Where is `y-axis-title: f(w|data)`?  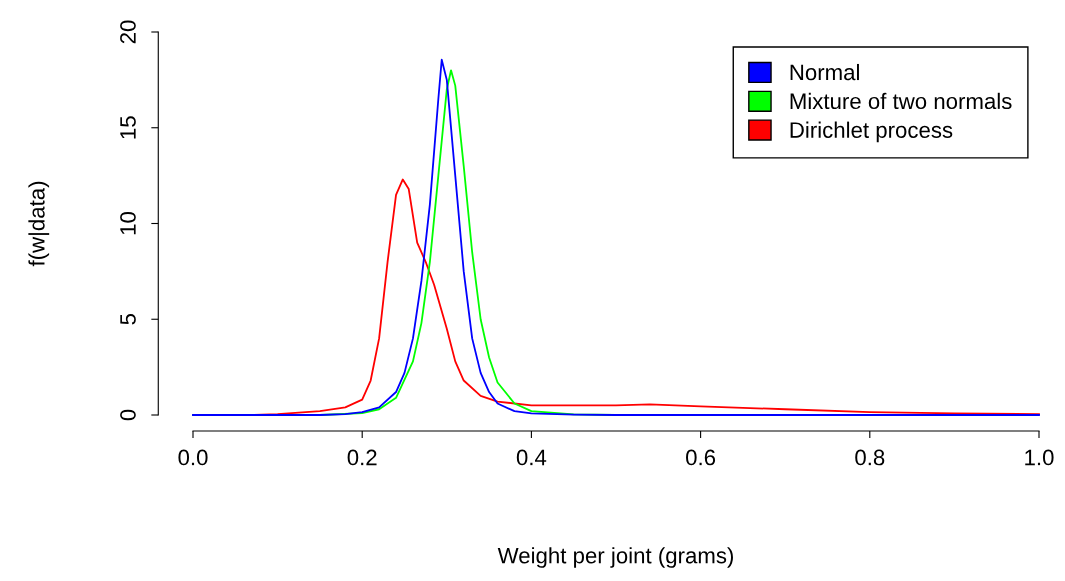
y-axis-title: f(w|data) is located at coordinates (39, 224).